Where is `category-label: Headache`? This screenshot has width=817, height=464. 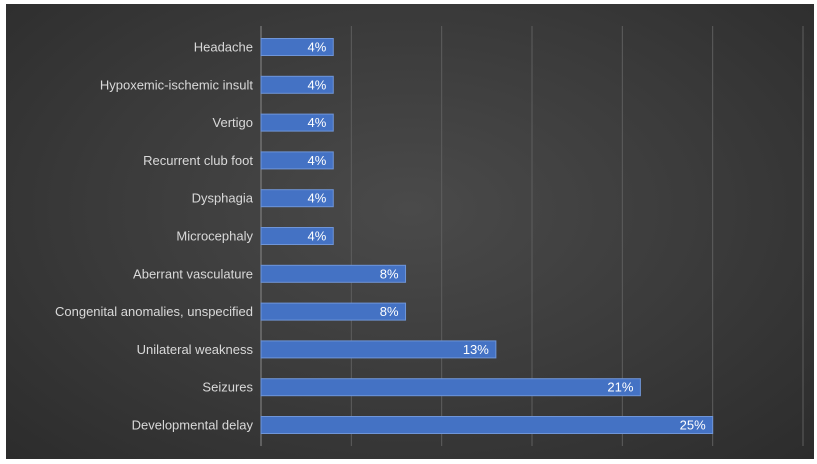
category-label: Headache is located at coordinates (223, 47).